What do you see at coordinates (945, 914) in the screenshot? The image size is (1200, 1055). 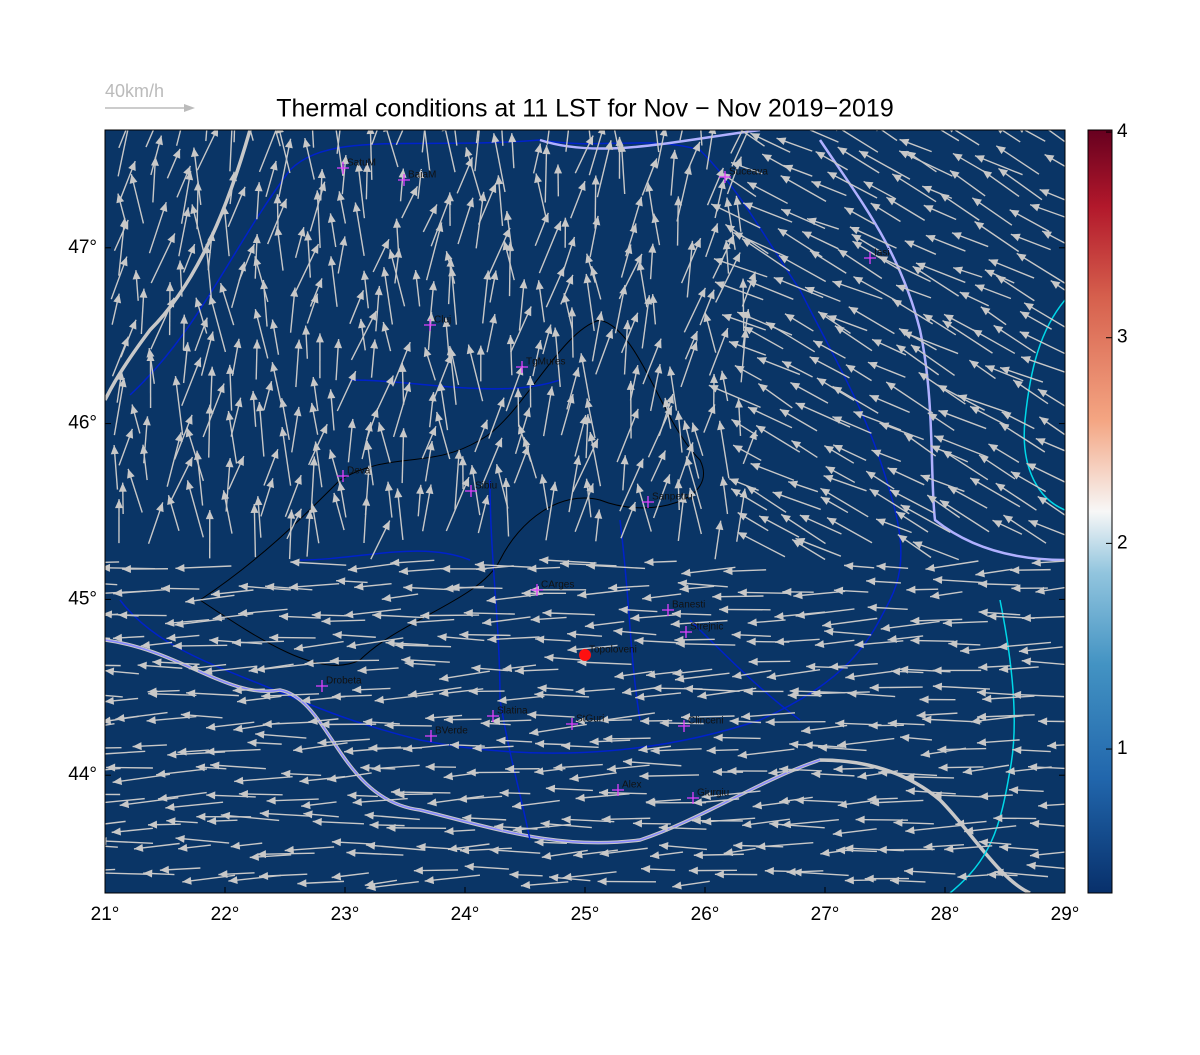 I see `x-tick-label: 28°` at bounding box center [945, 914].